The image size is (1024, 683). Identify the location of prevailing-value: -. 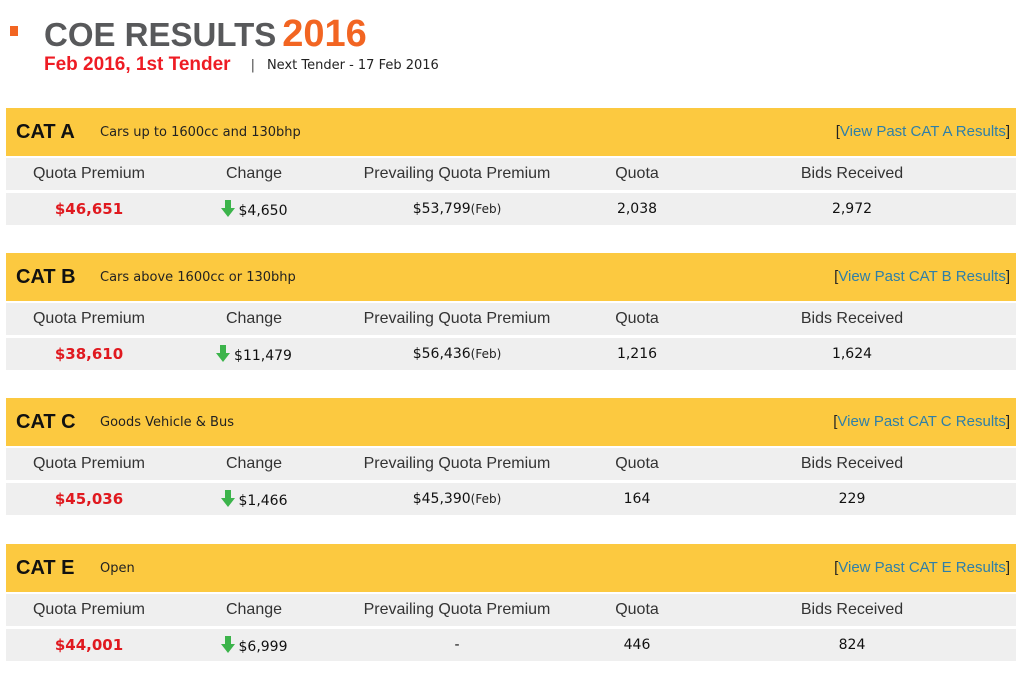
(457, 645).